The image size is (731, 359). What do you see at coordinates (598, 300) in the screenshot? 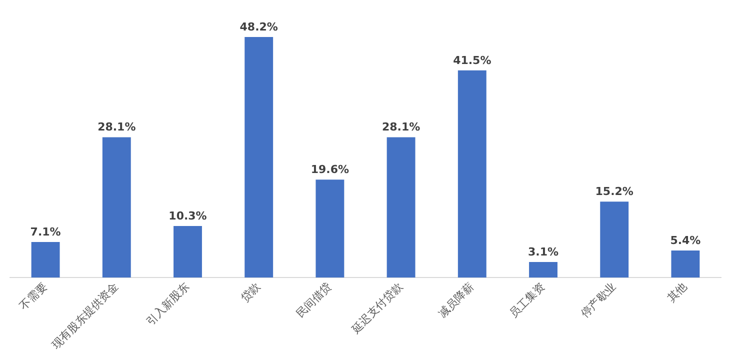
I see `x-tick-label: 停产歇业` at bounding box center [598, 300].